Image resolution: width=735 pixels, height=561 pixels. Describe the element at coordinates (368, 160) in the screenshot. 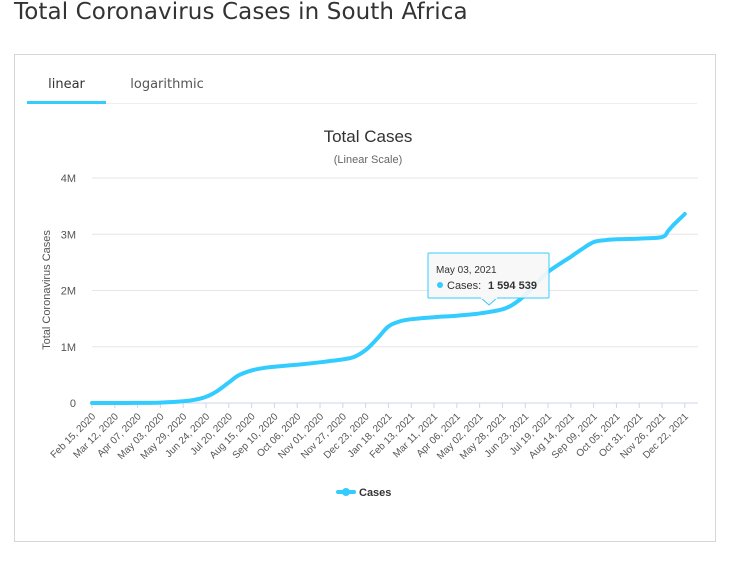

I see `chart-subtitle: (Linear Scale)` at that location.